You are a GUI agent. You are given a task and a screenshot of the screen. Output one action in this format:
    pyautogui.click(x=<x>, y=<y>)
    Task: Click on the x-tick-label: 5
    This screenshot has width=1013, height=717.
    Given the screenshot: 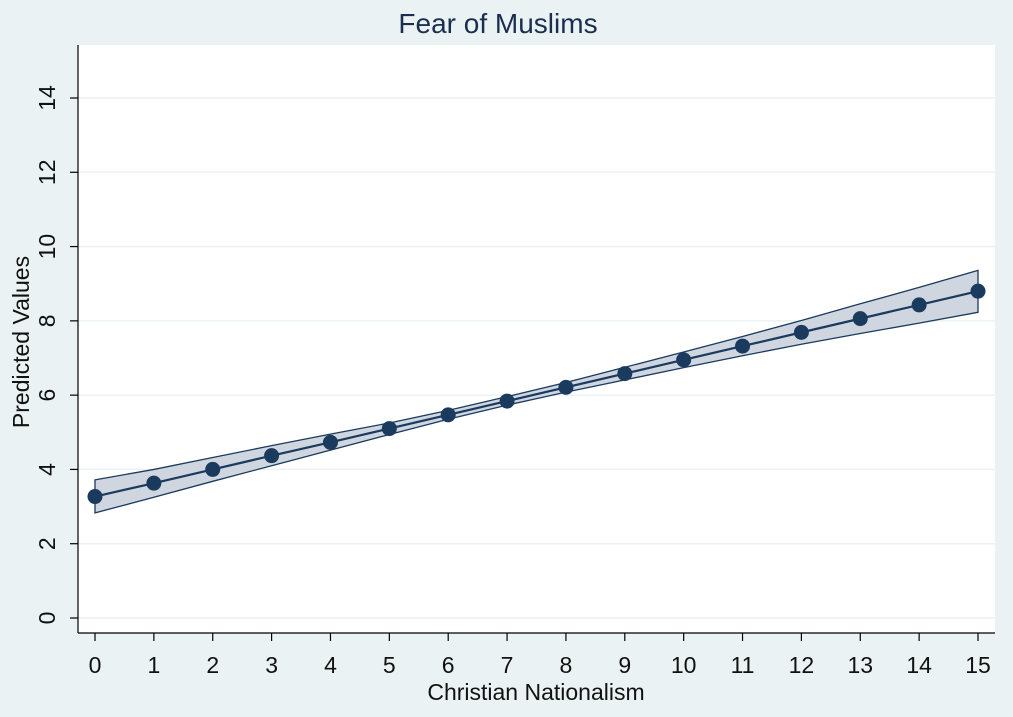 What is the action you would take?
    pyautogui.click(x=389, y=665)
    